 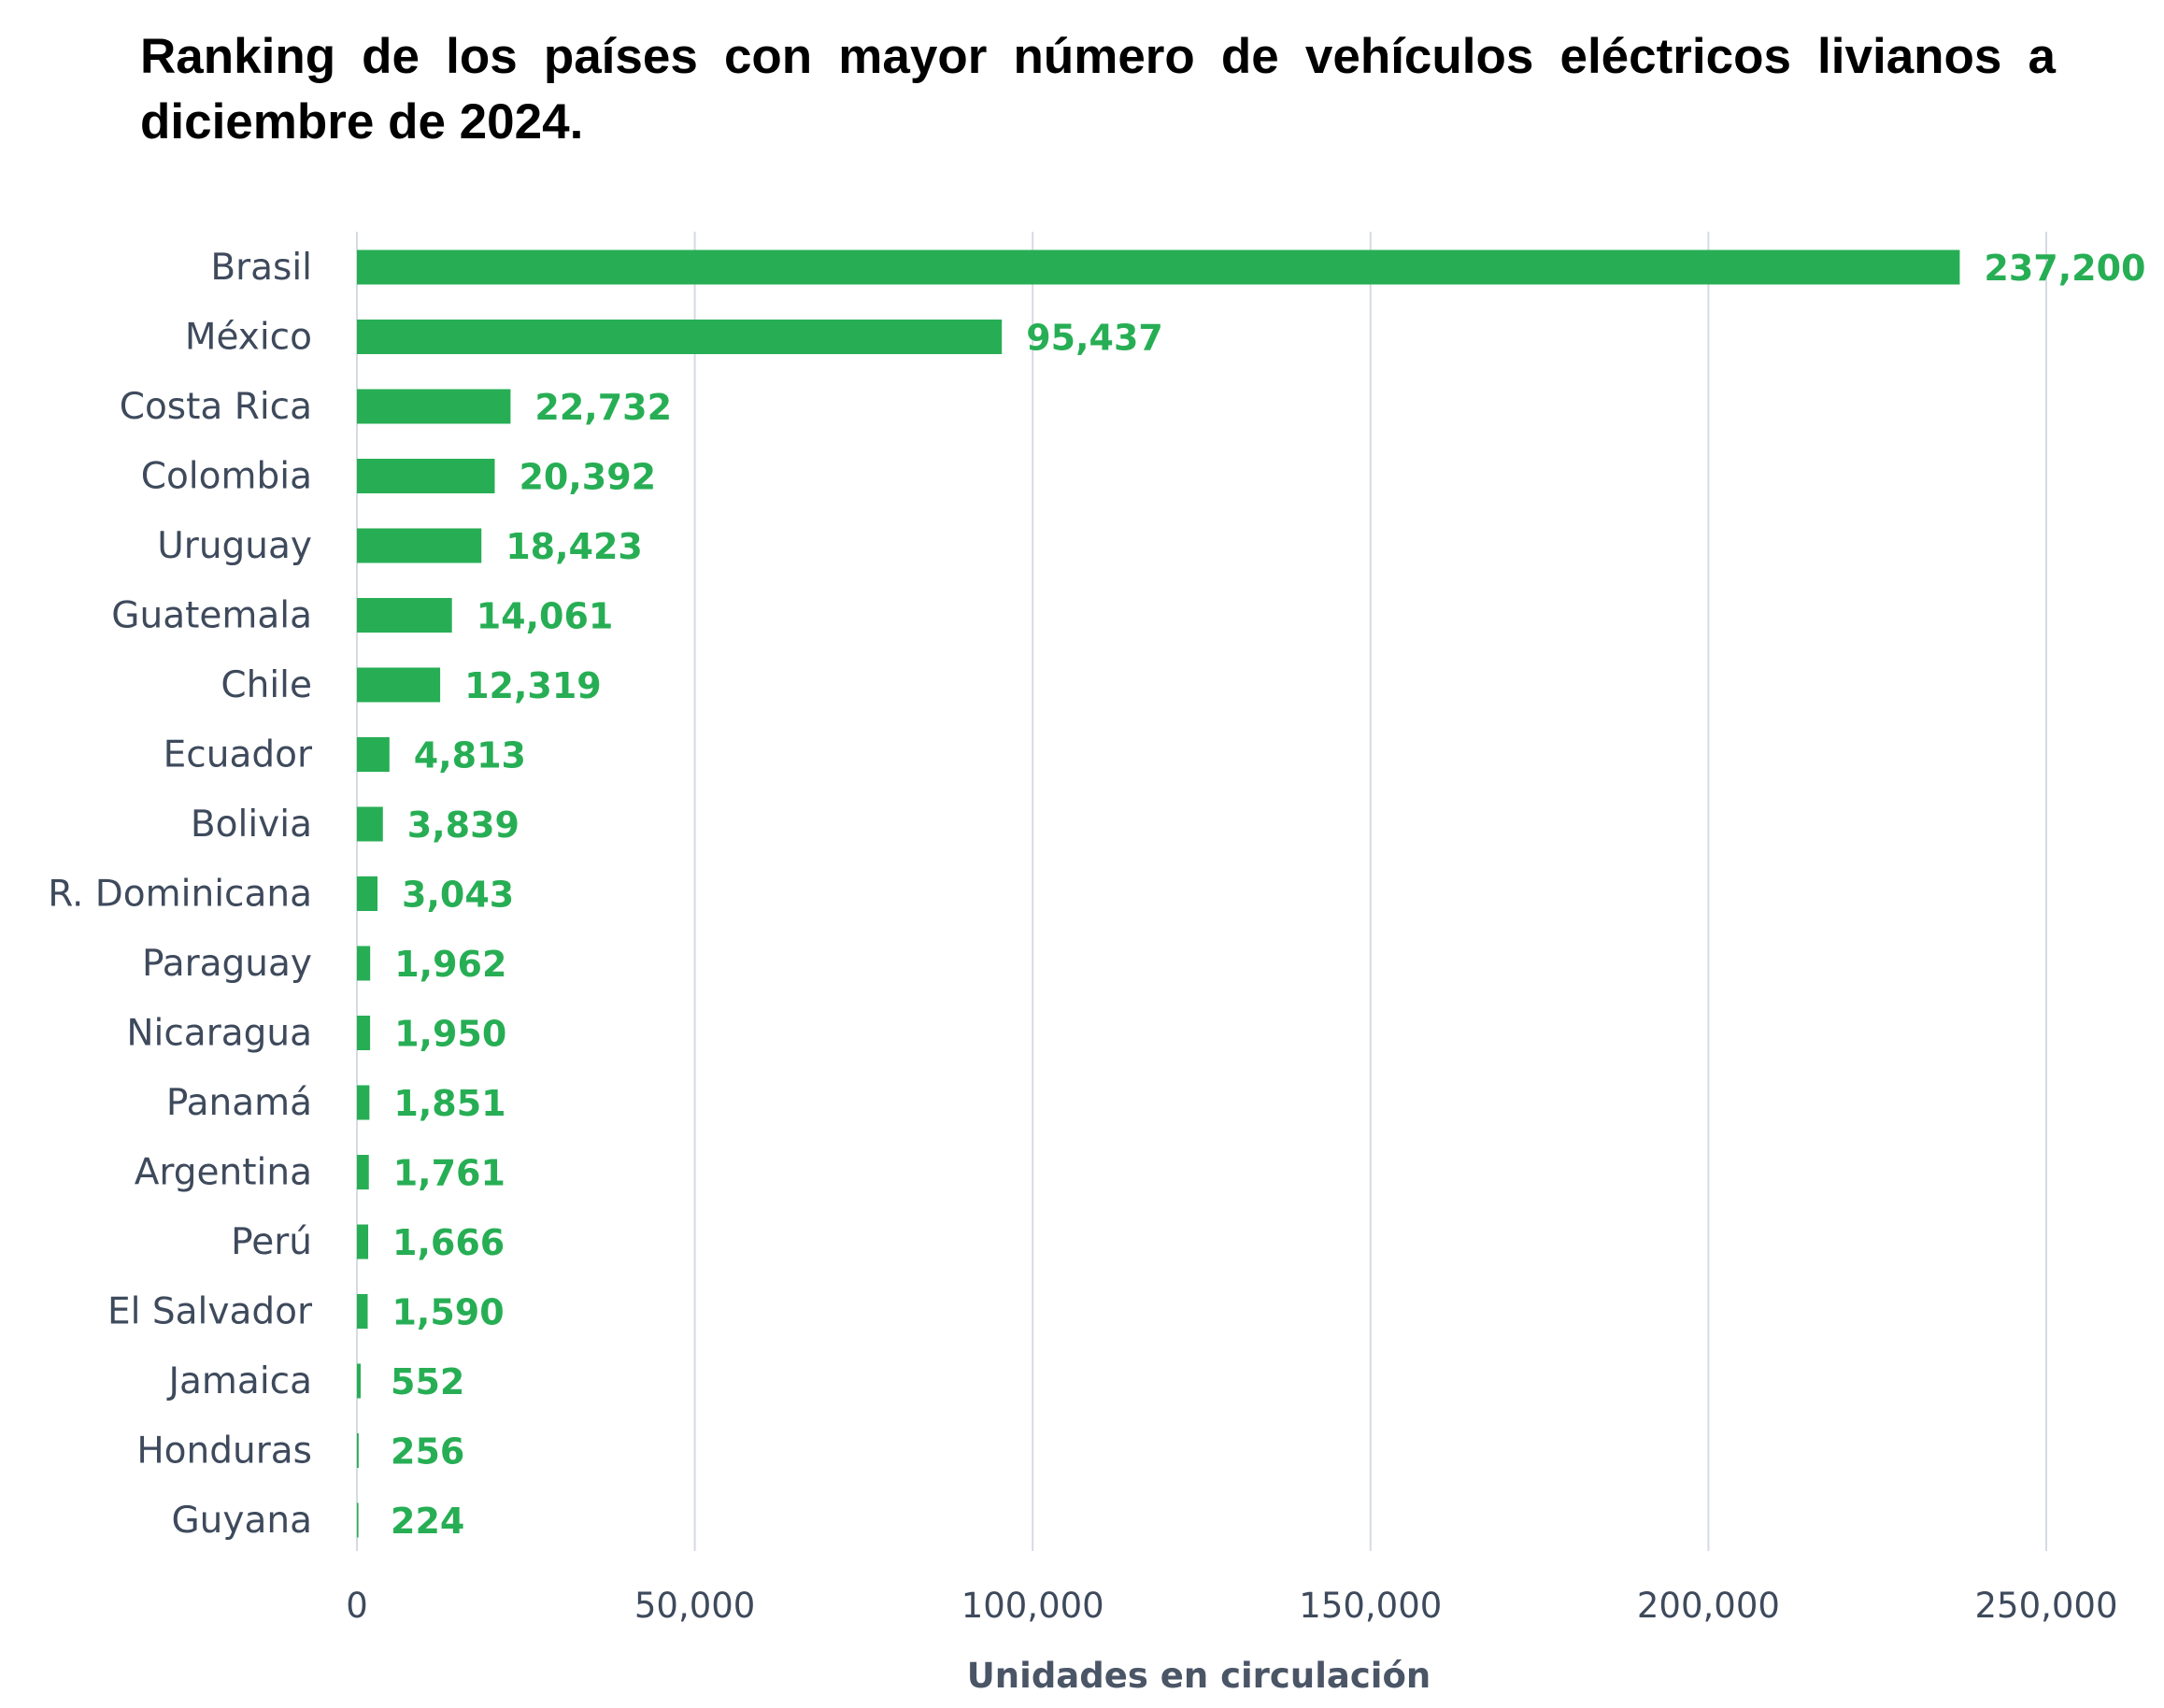 I want to click on category-label: Honduras, so click(x=224, y=1451).